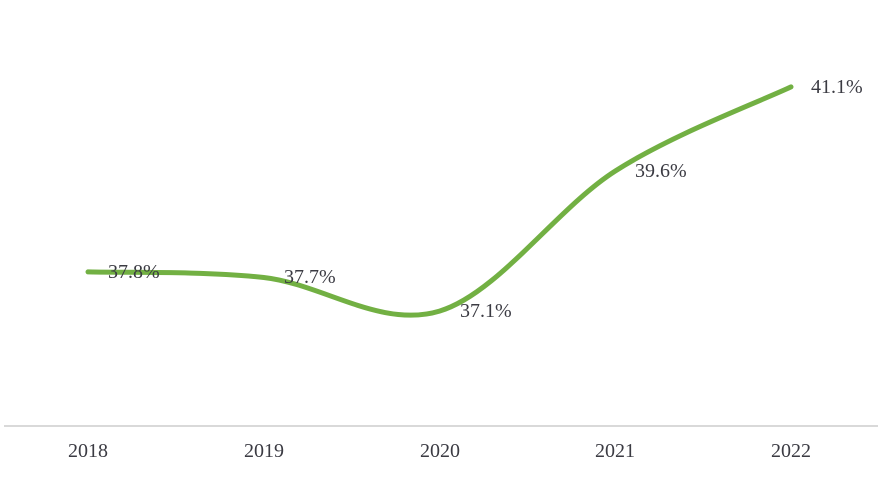 Image resolution: width=892 pixels, height=480 pixels. What do you see at coordinates (441, 426) in the screenshot?
I see `x-axis-line` at bounding box center [441, 426].